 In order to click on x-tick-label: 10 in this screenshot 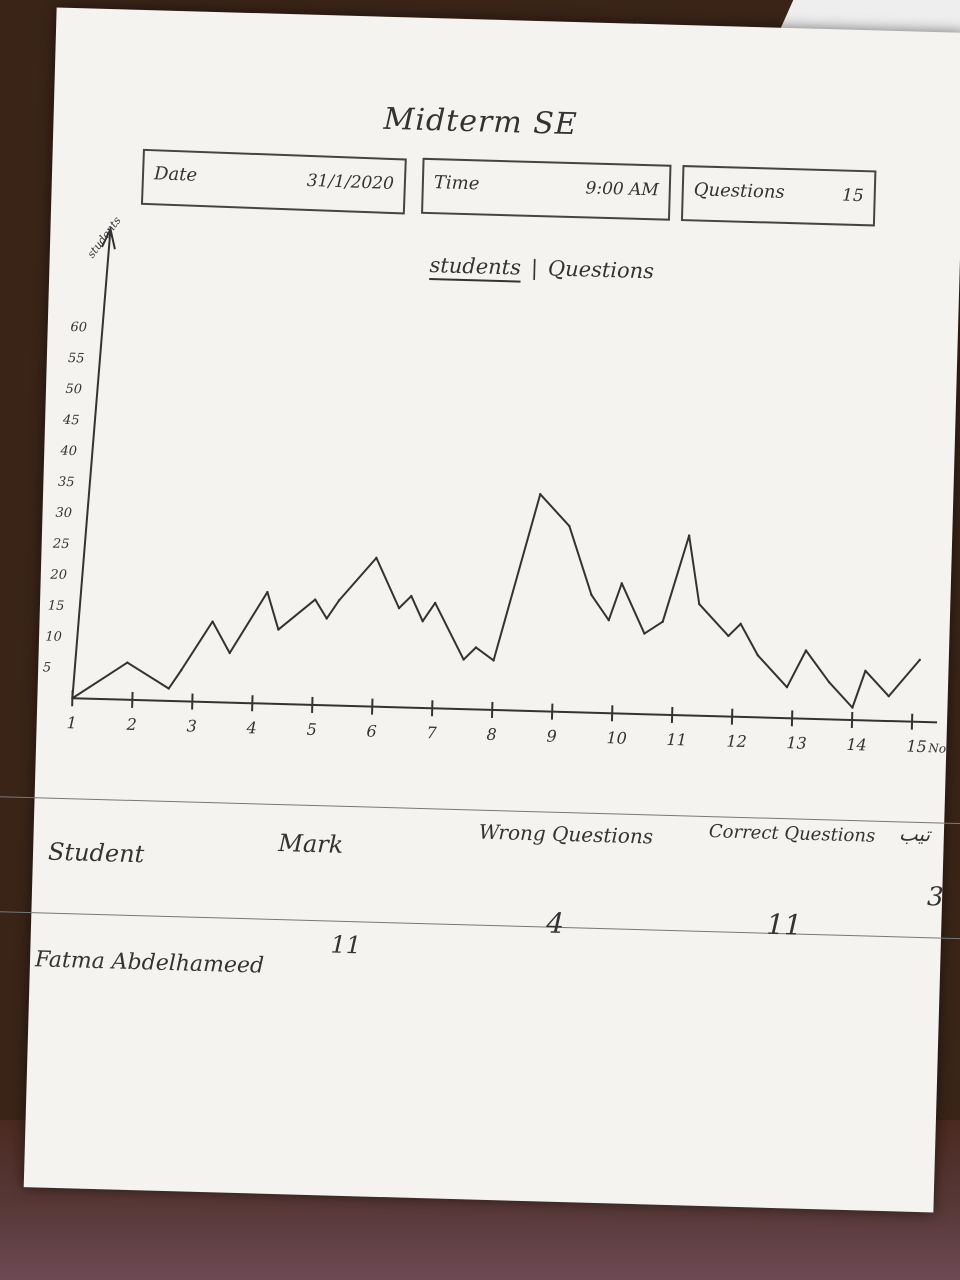, I will do `click(616, 738)`.